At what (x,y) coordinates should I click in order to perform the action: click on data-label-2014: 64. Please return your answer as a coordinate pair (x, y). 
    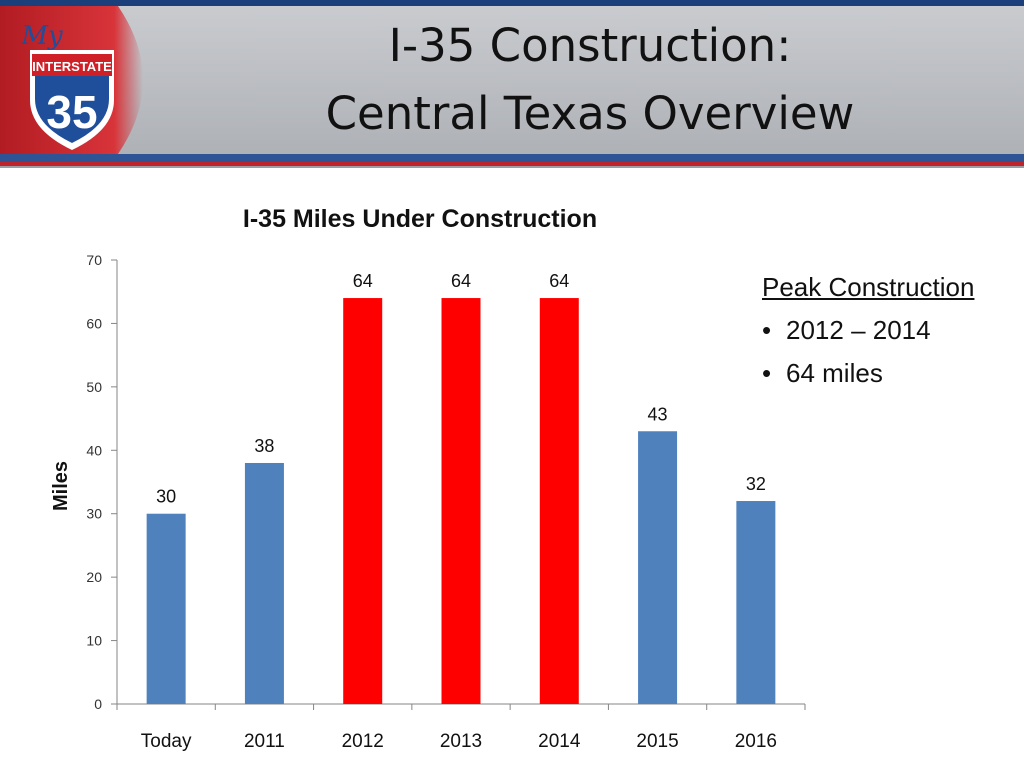
    Looking at the image, I should click on (559, 281).